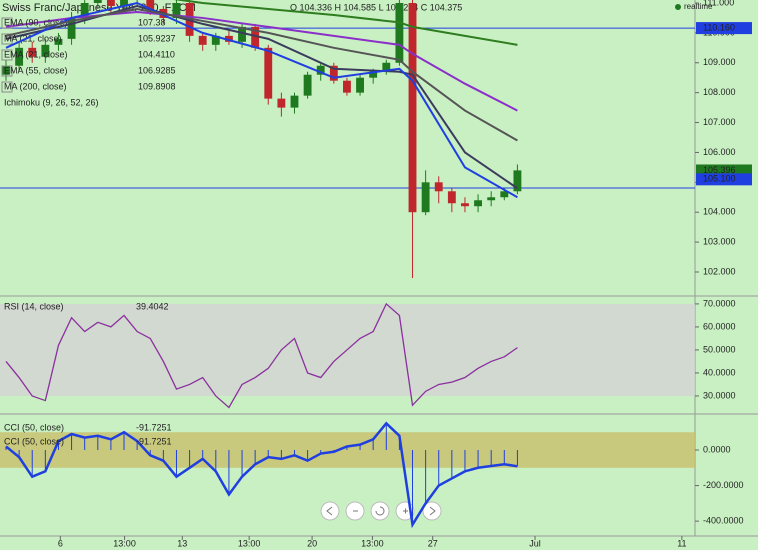 This screenshot has width=758, height=550. What do you see at coordinates (719, 241) in the screenshot?
I see `y-tick-label: 103.000` at bounding box center [719, 241].